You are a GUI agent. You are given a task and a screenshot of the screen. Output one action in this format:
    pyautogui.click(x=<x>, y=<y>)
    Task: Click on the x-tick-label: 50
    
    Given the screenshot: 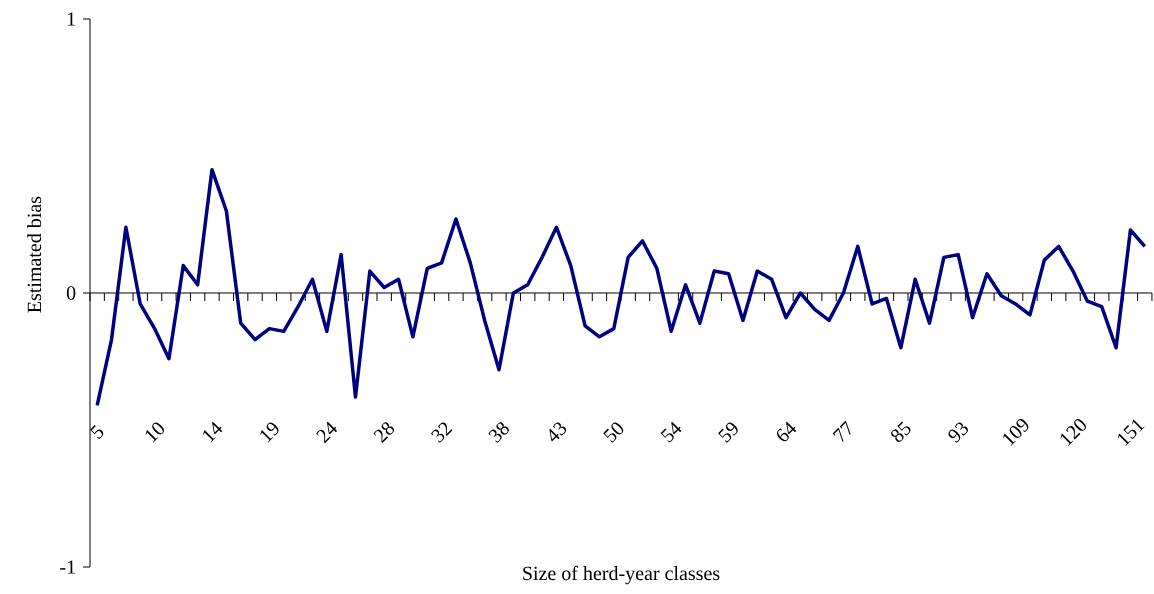 What is the action you would take?
    pyautogui.click(x=613, y=432)
    